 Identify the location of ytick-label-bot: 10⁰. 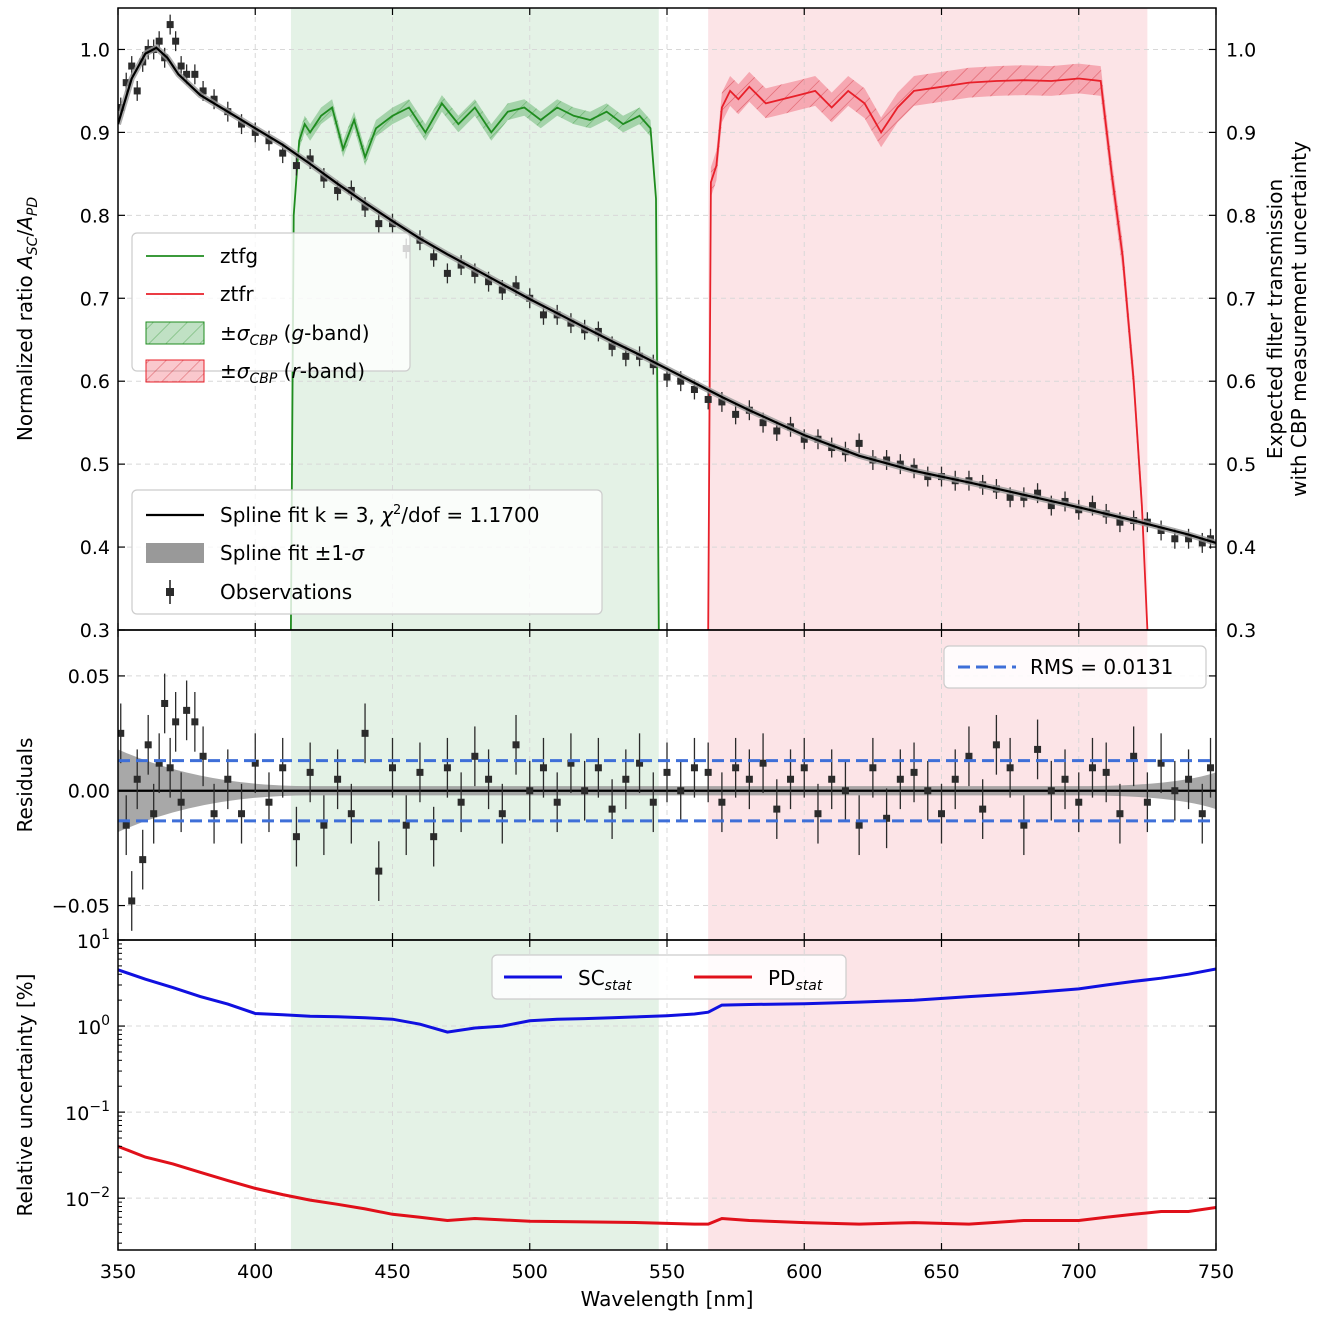
(93, 1026).